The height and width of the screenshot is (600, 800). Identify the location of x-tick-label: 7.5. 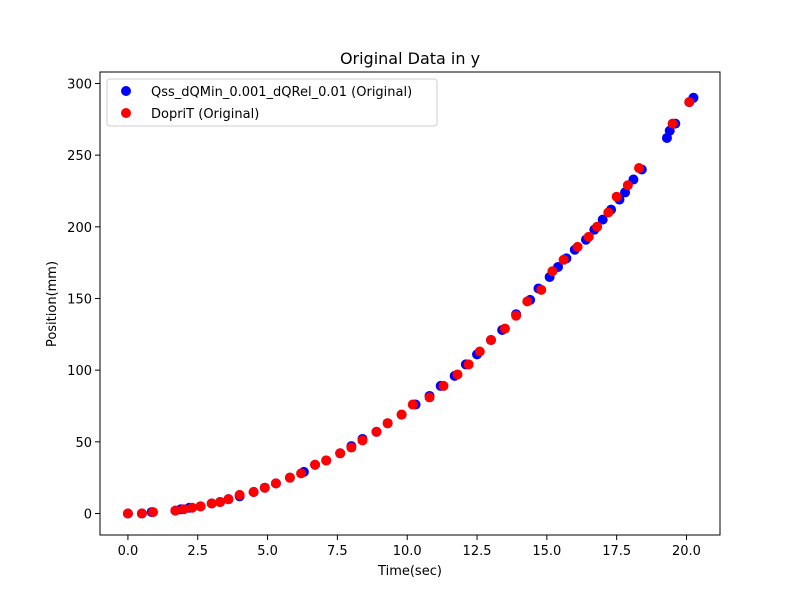
(337, 551).